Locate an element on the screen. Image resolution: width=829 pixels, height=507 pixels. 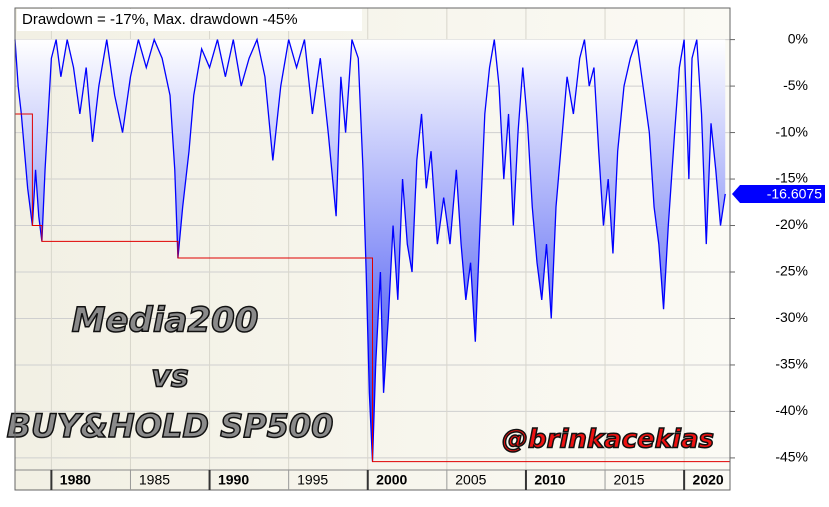
x-tick-label: 1985 is located at coordinates (154, 480).